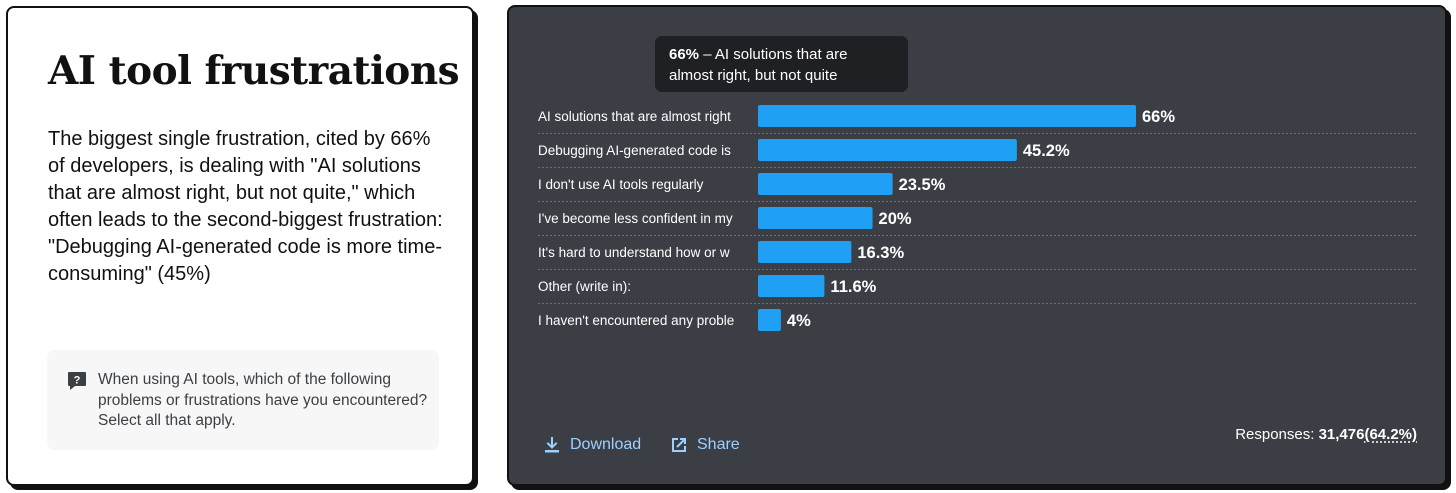 The height and width of the screenshot is (493, 1456). I want to click on responses-label: Responses:, so click(1277, 434).